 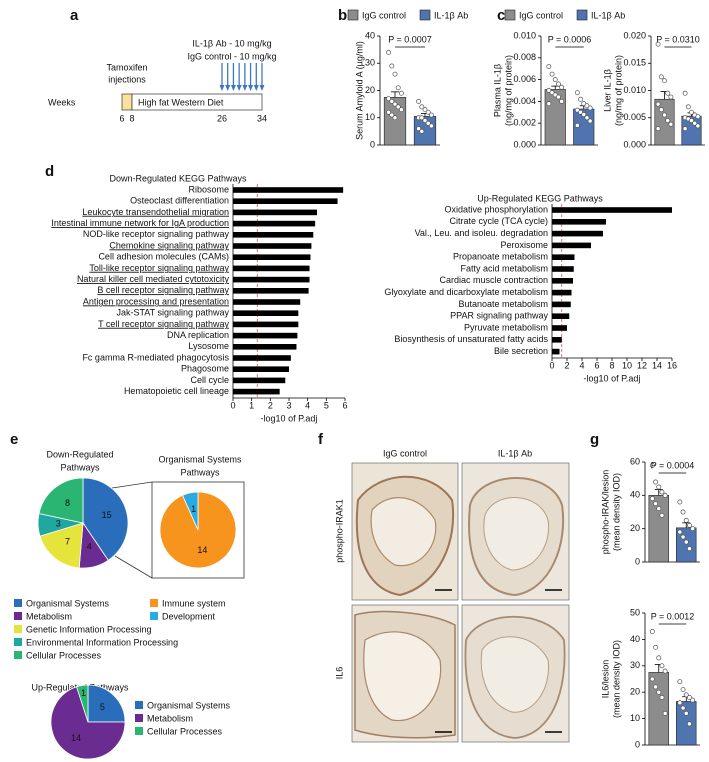 I want to click on y-tick-label: 0.010, so click(x=634, y=90).